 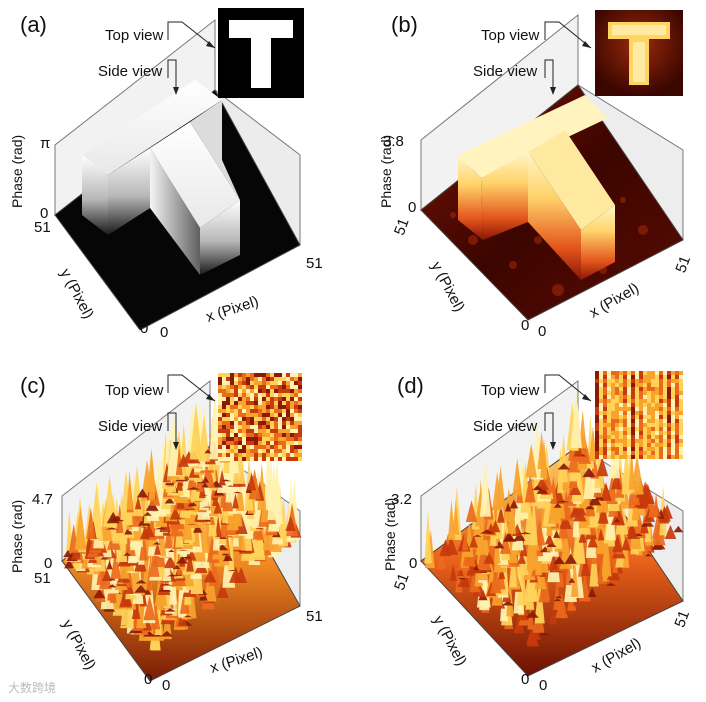 I want to click on z-axis-label: Phase (rad), so click(x=17, y=536).